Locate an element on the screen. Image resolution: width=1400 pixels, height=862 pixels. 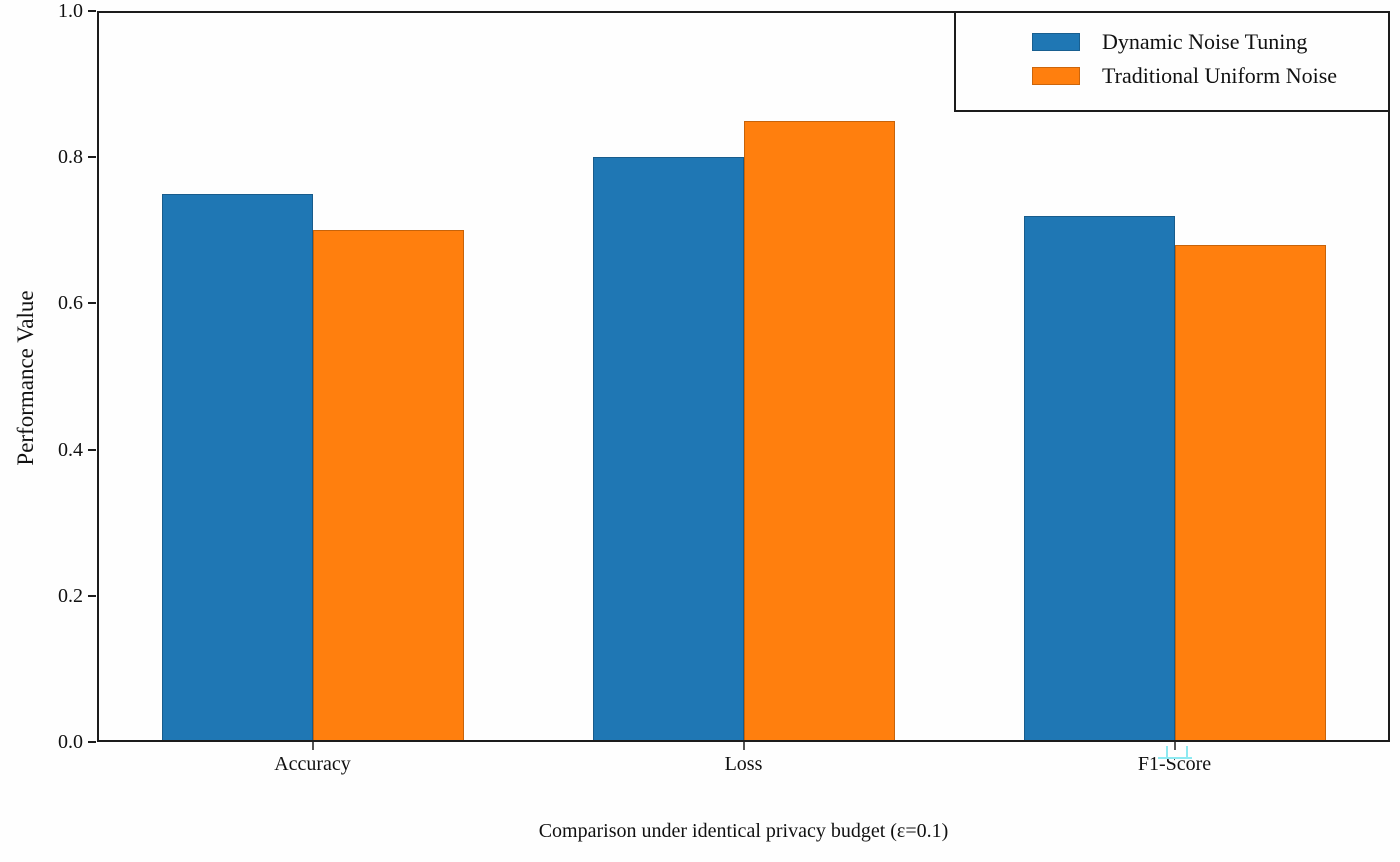
bar-dynamic-noise-tuning-accuracy is located at coordinates (237, 468).